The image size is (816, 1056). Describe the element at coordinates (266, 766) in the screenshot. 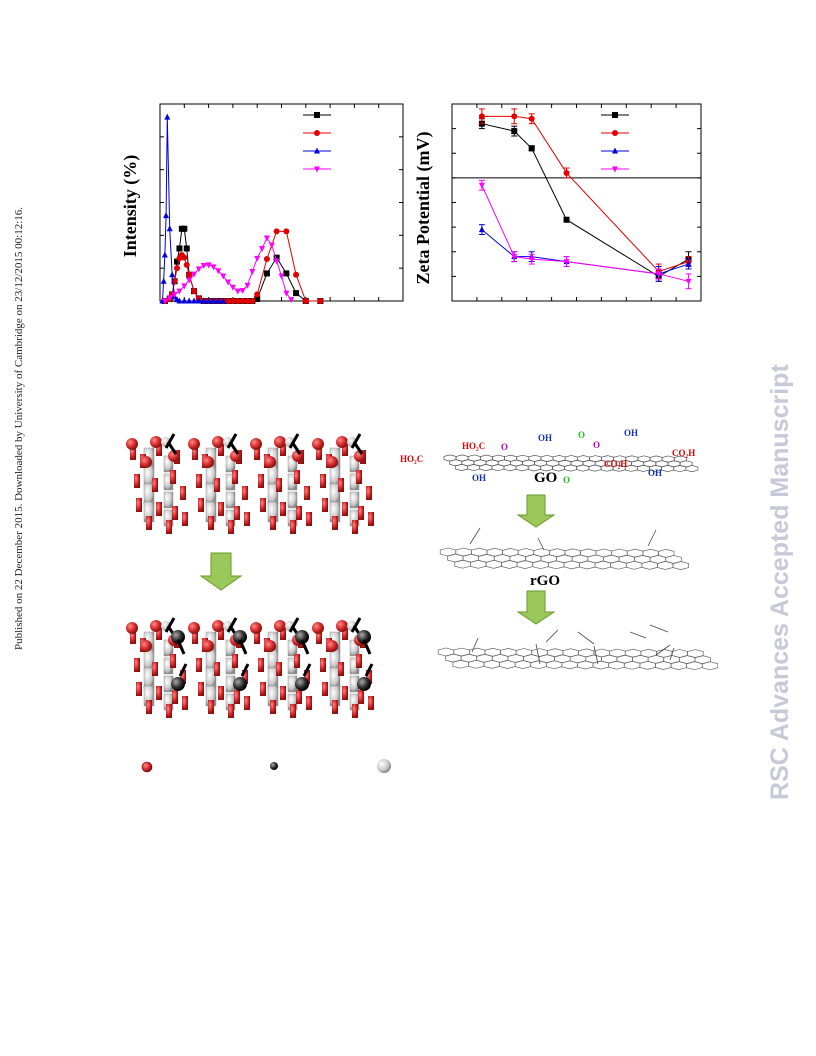

I see `atom-legend` at that location.